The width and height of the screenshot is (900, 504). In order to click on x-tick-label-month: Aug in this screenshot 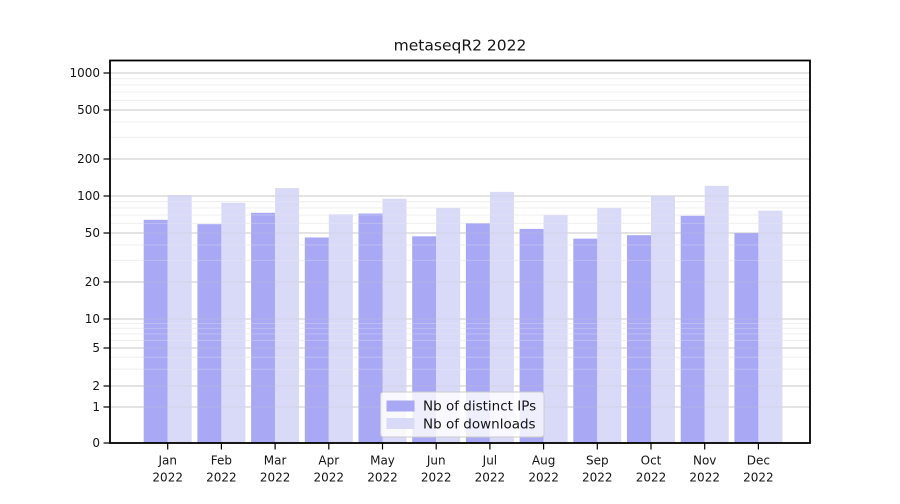, I will do `click(543, 461)`.